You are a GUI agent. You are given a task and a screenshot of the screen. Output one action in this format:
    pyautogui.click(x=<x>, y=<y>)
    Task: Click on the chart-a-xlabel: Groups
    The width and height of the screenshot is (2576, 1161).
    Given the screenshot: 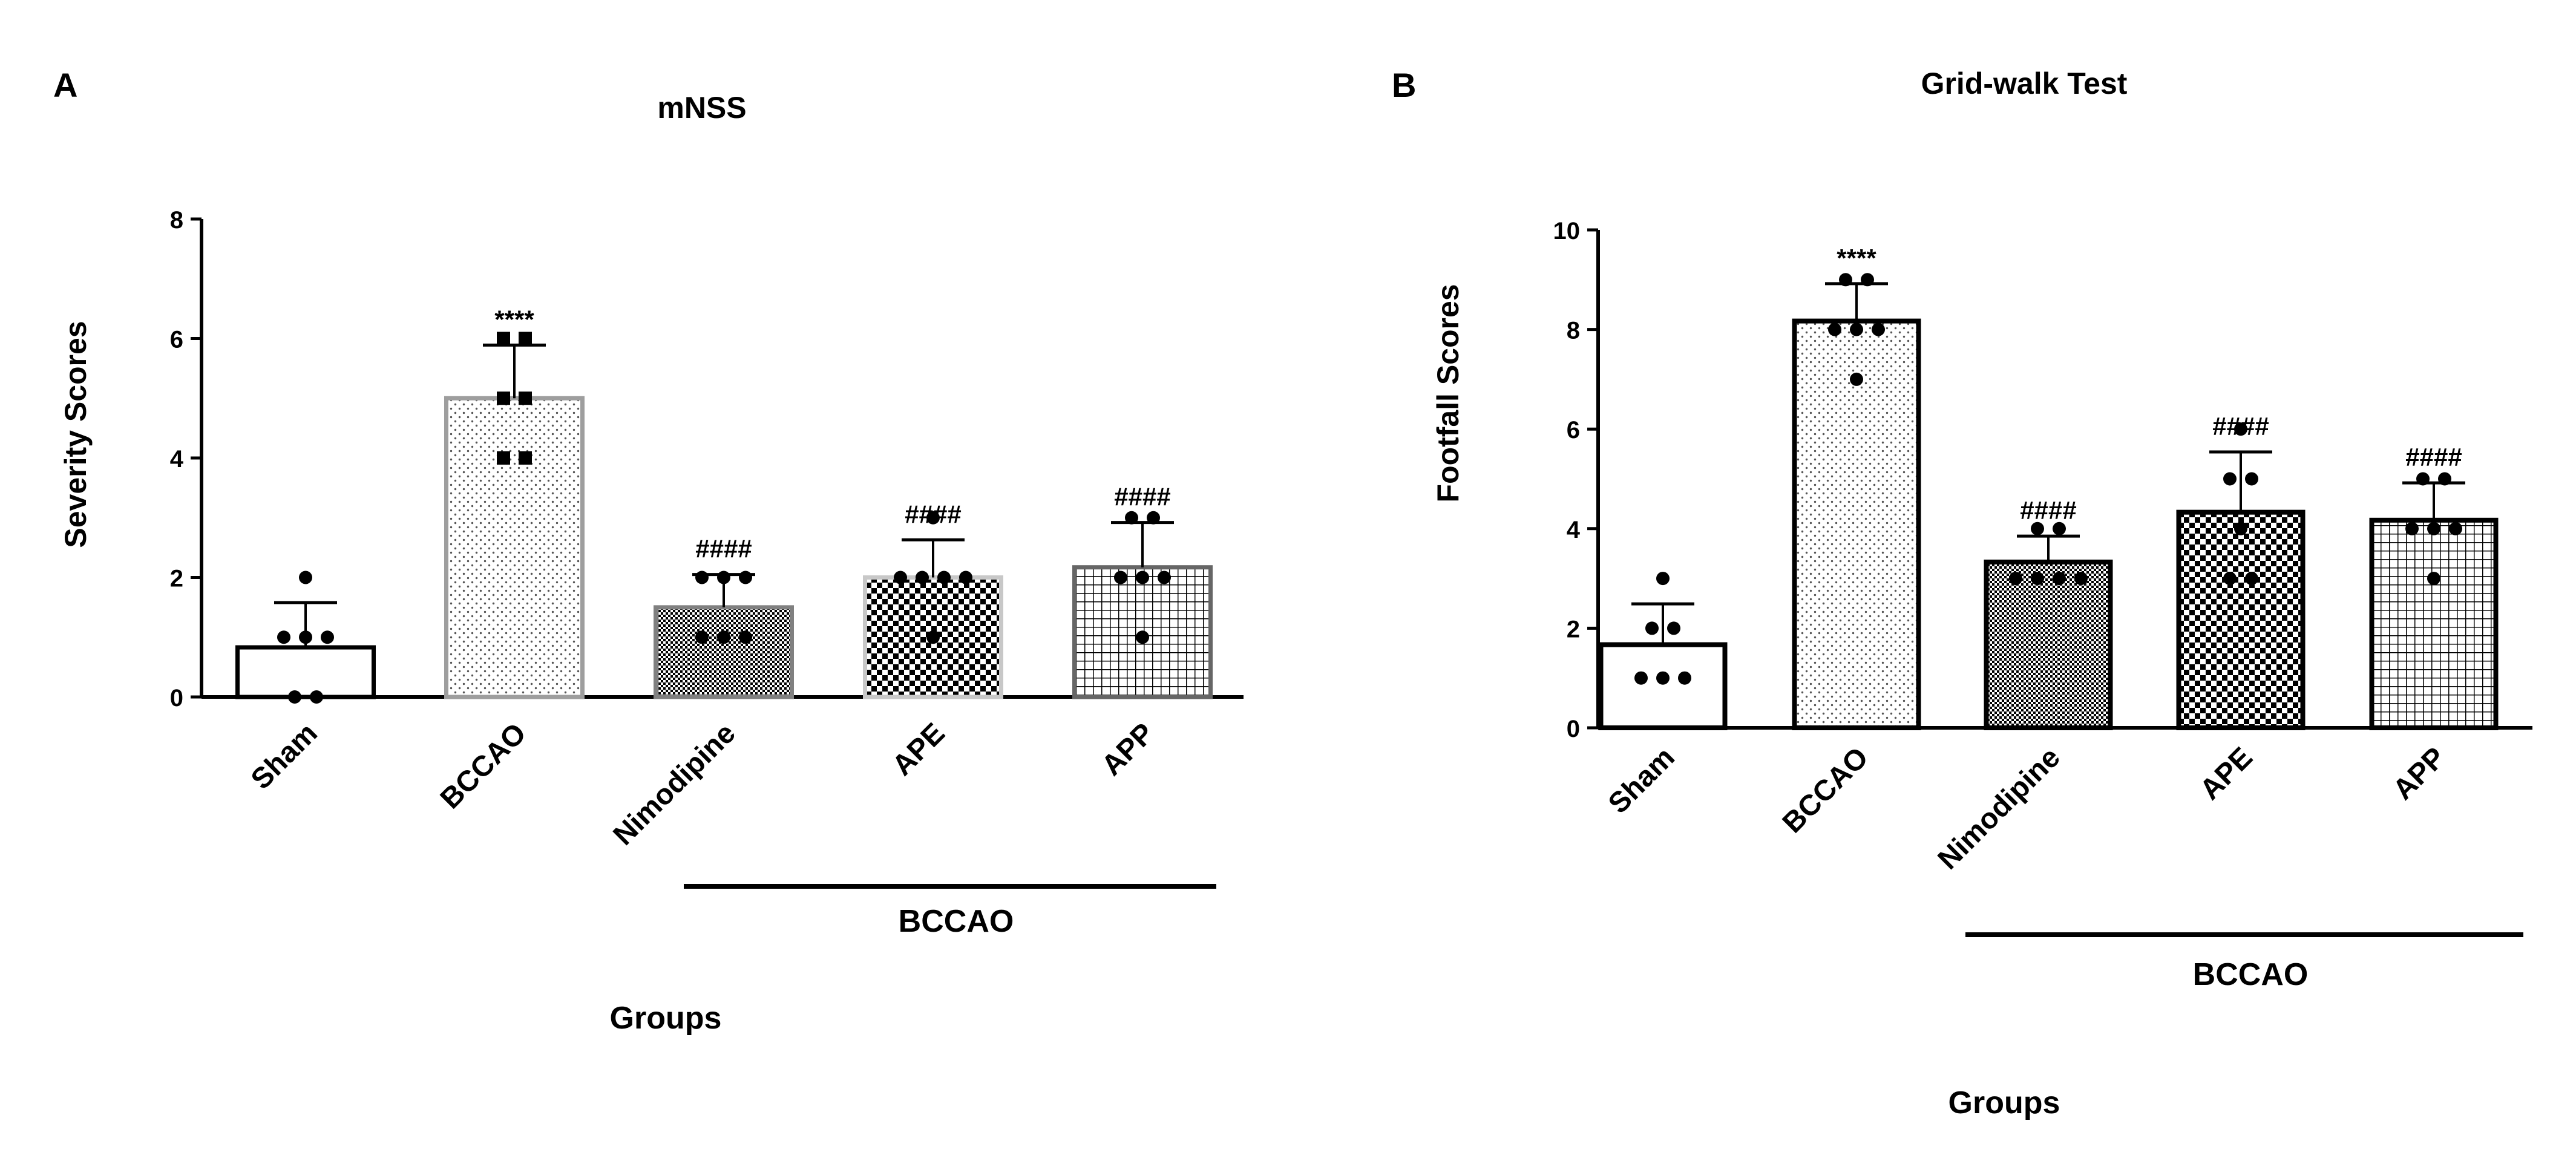 What is the action you would take?
    pyautogui.click(x=666, y=1018)
    